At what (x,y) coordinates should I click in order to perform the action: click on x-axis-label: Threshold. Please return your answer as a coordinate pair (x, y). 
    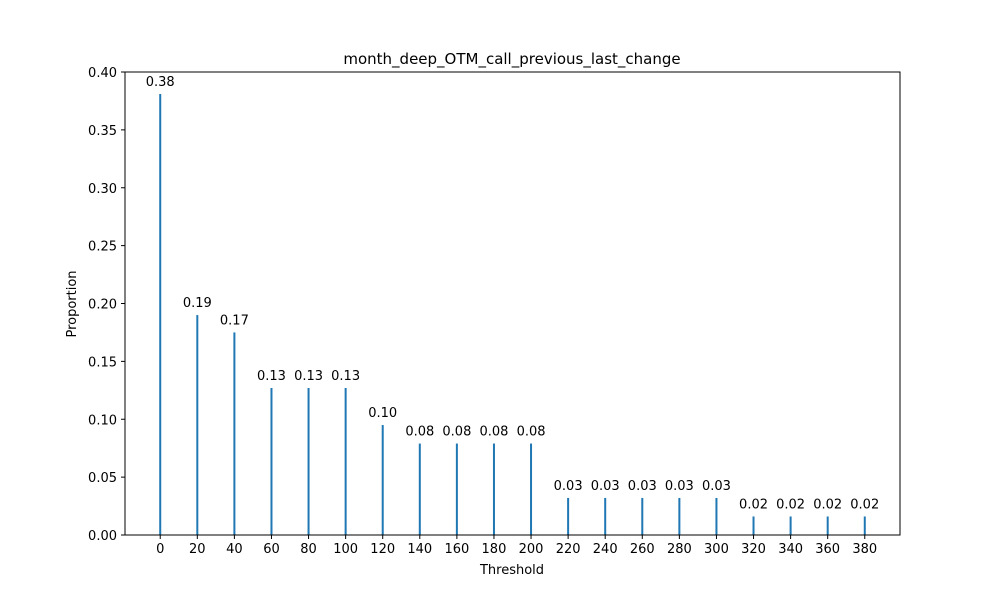
    Looking at the image, I should click on (511, 570).